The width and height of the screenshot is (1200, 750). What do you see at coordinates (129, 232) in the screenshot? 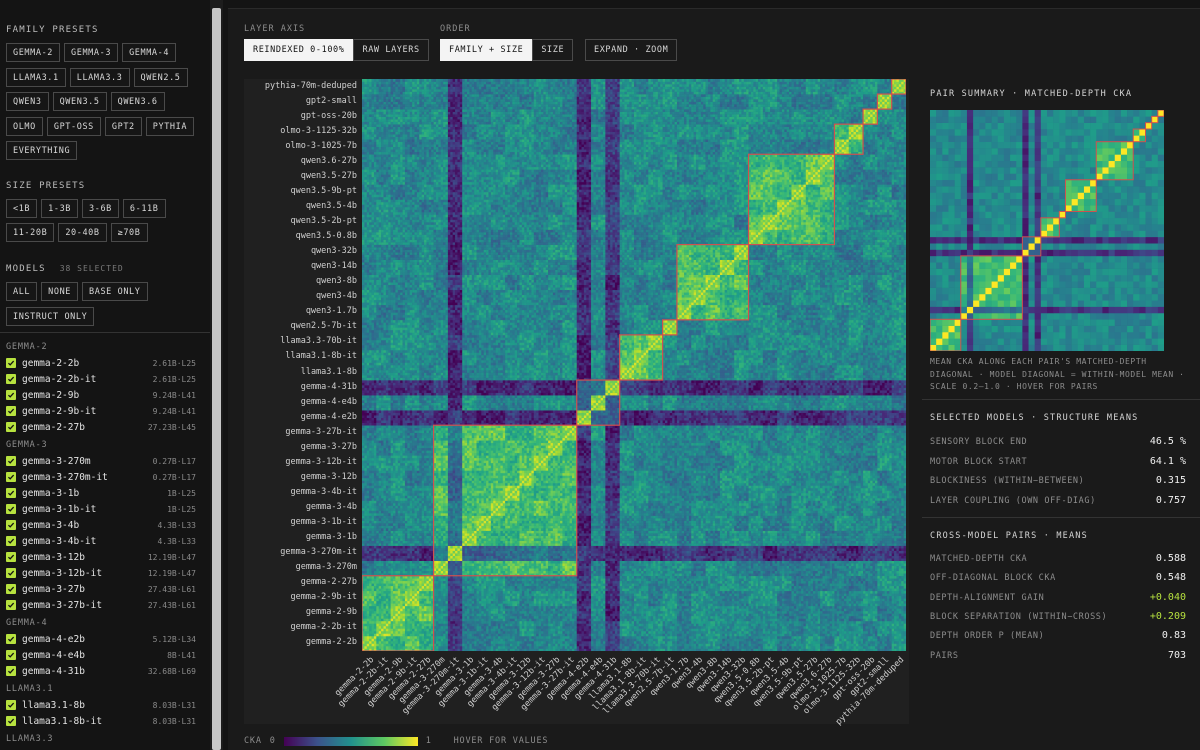
I see `size-preset-chip: ≥70B` at bounding box center [129, 232].